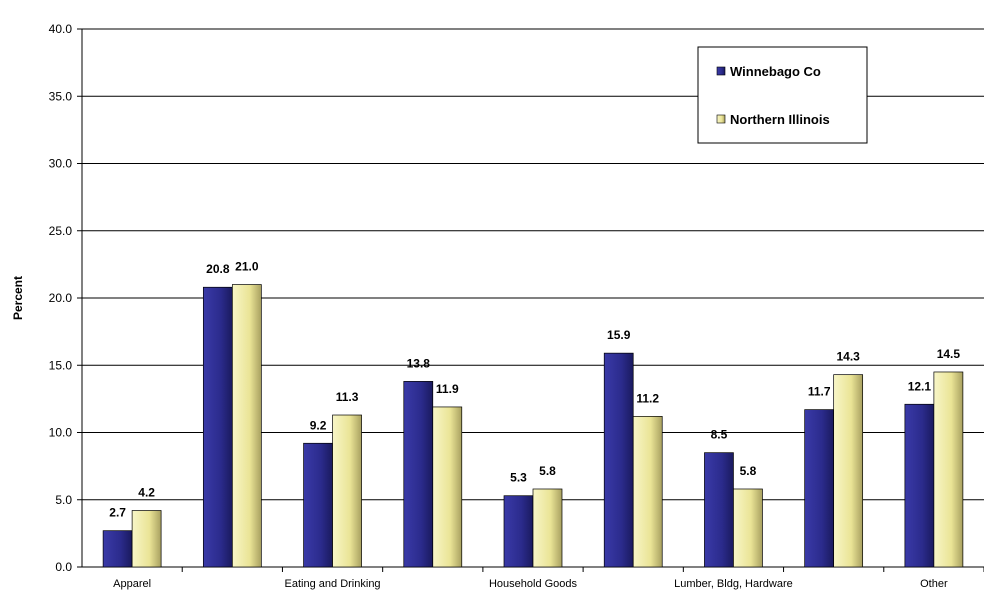 This screenshot has width=984, height=596. Describe the element at coordinates (619, 335) in the screenshot. I see `data-label-winnebago: 15.9` at that location.